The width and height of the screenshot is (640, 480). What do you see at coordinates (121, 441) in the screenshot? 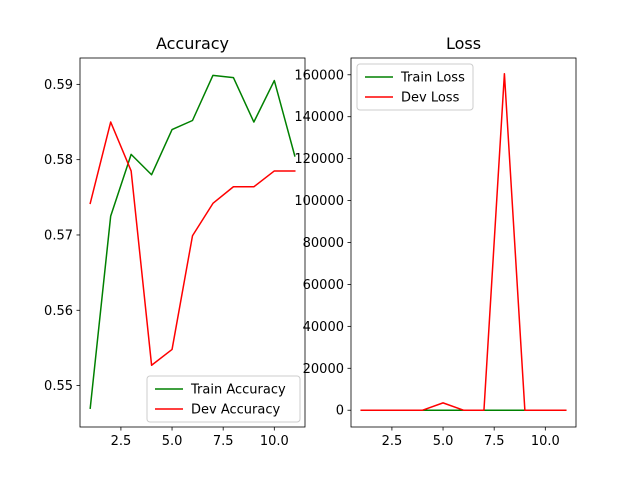
I see `accuracy-x-tick-label: 2.5` at bounding box center [121, 441].